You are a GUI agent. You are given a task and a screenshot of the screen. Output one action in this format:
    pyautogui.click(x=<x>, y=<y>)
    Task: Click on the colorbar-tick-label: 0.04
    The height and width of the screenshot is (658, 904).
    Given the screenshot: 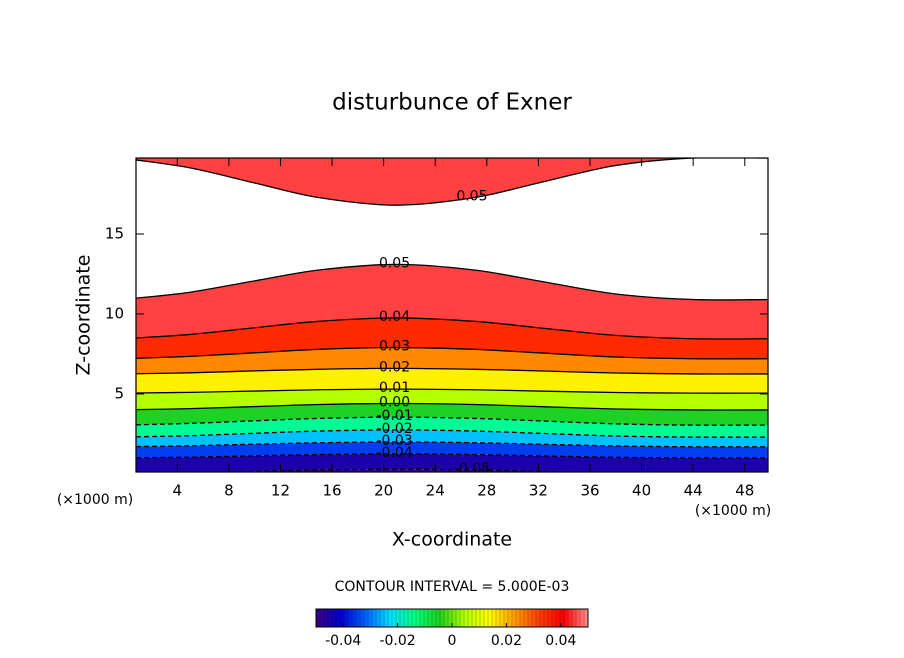 What is the action you would take?
    pyautogui.click(x=560, y=641)
    